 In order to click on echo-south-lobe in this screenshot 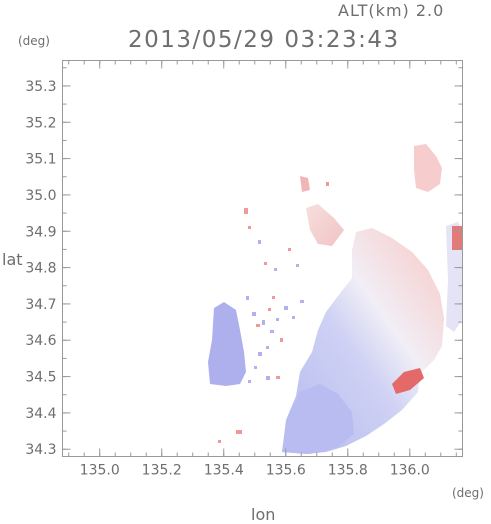, I will do `click(318, 419)`.